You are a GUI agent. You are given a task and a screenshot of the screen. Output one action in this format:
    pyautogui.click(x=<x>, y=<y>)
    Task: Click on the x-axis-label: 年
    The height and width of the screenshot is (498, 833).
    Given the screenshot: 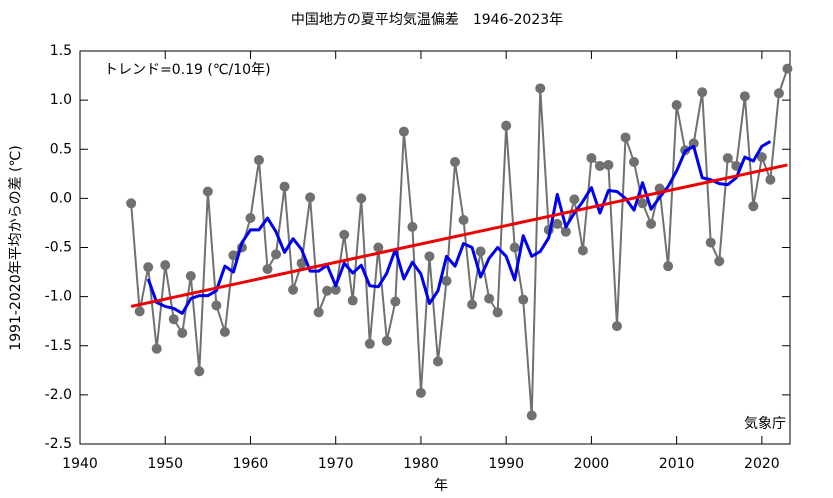 What is the action you would take?
    pyautogui.click(x=441, y=486)
    